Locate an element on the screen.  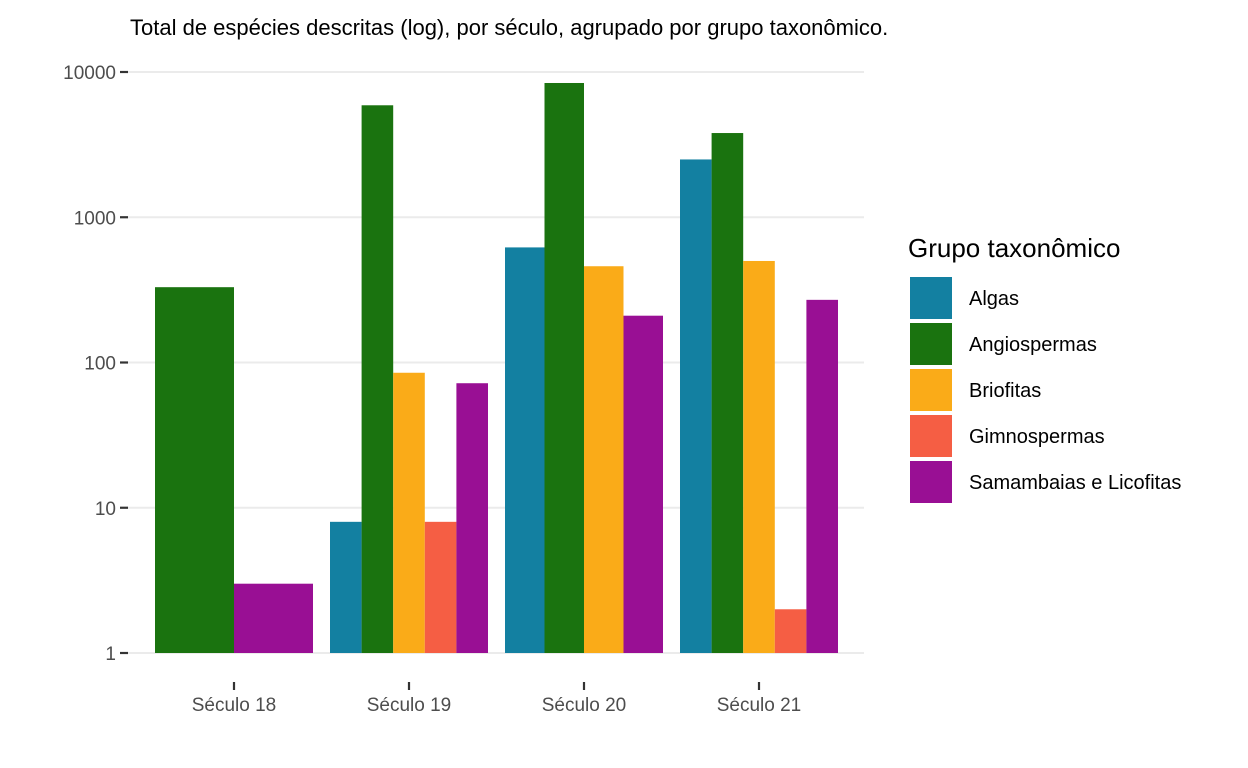
y-tick-label: 1 is located at coordinates (110, 654).